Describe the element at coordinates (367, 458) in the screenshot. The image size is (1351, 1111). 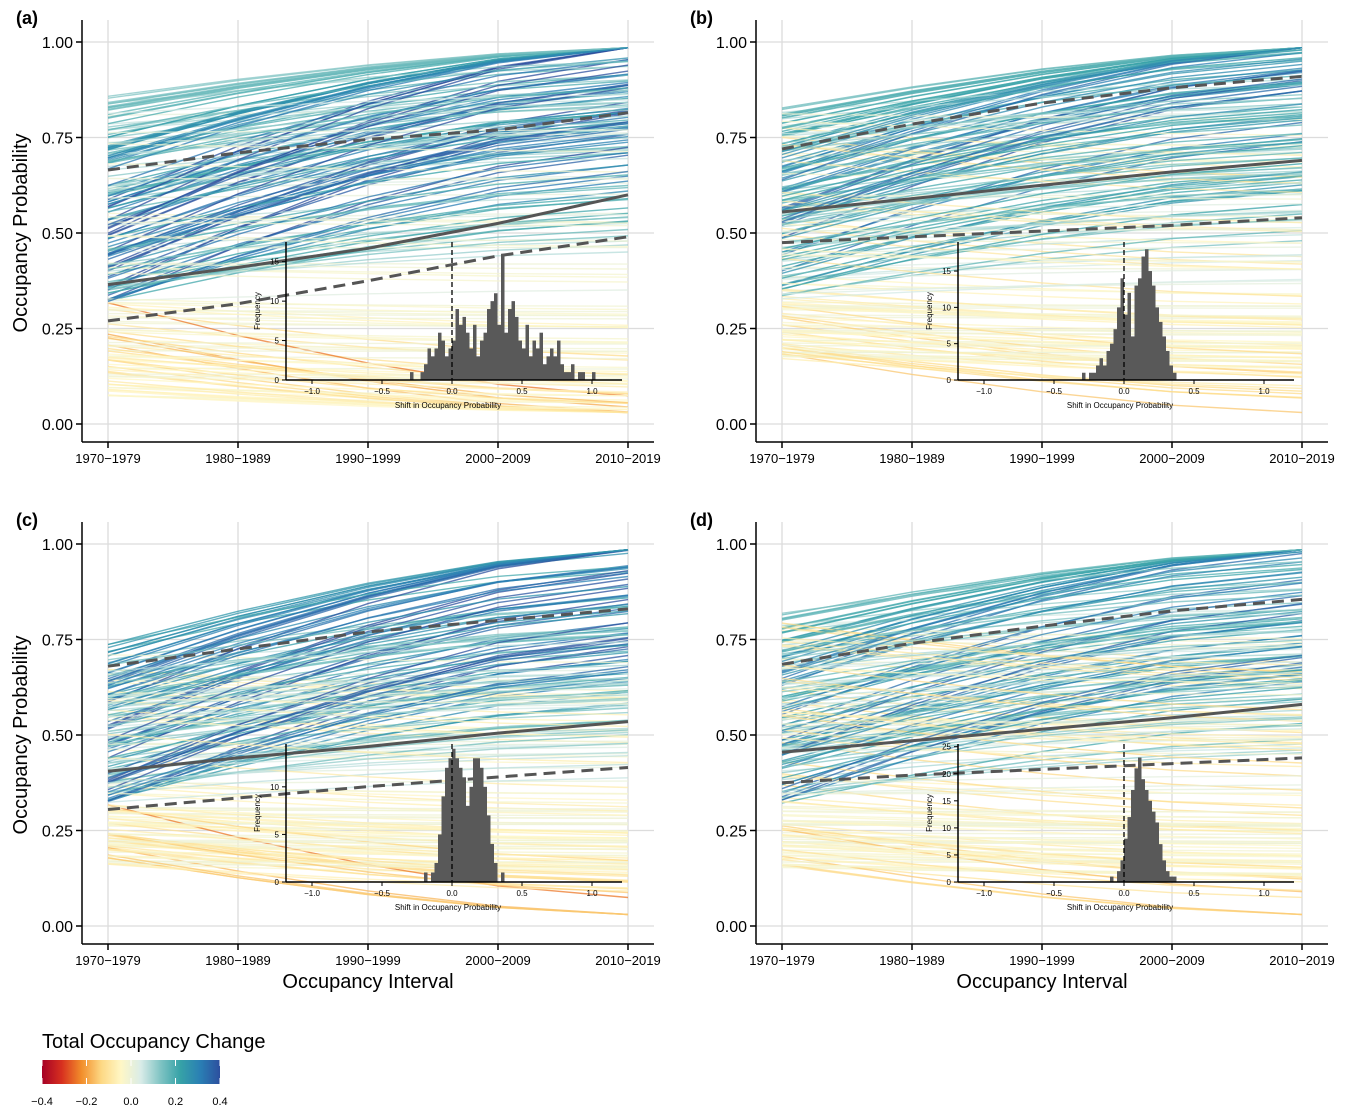
I see `x-tick-label: 1990−1999` at that location.